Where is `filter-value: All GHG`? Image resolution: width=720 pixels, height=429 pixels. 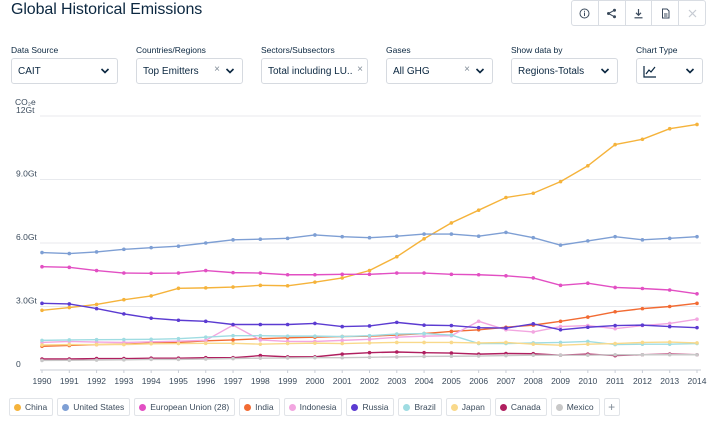
filter-value: All GHG is located at coordinates (411, 71).